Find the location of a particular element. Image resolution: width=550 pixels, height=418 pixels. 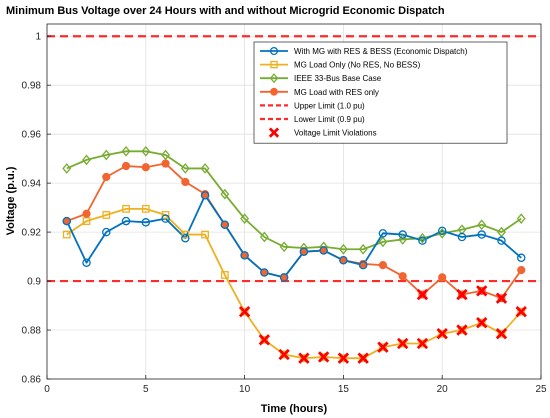

legend-label: Voltage Limit Violations is located at coordinates (335, 133).